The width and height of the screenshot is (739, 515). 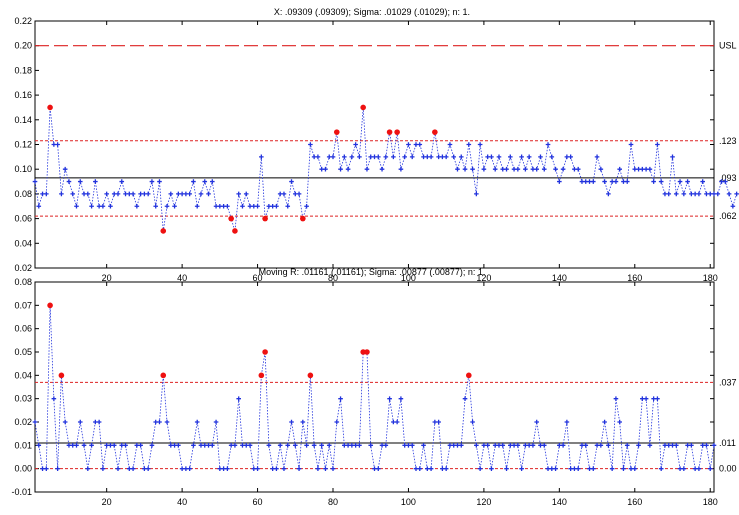 What do you see at coordinates (728, 178) in the screenshot?
I see `x-center-line-label: .093` at bounding box center [728, 178].